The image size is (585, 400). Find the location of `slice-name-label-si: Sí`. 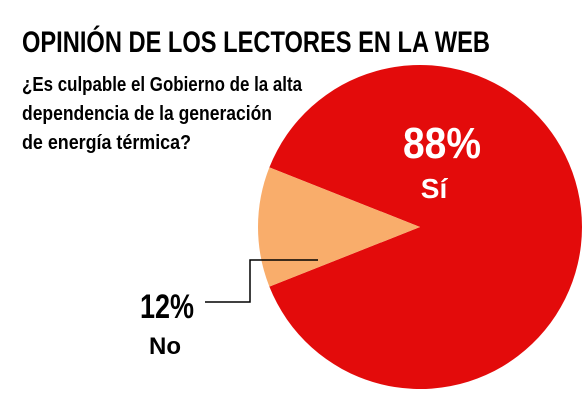

slice-name-label-si: Sí is located at coordinates (435, 188).